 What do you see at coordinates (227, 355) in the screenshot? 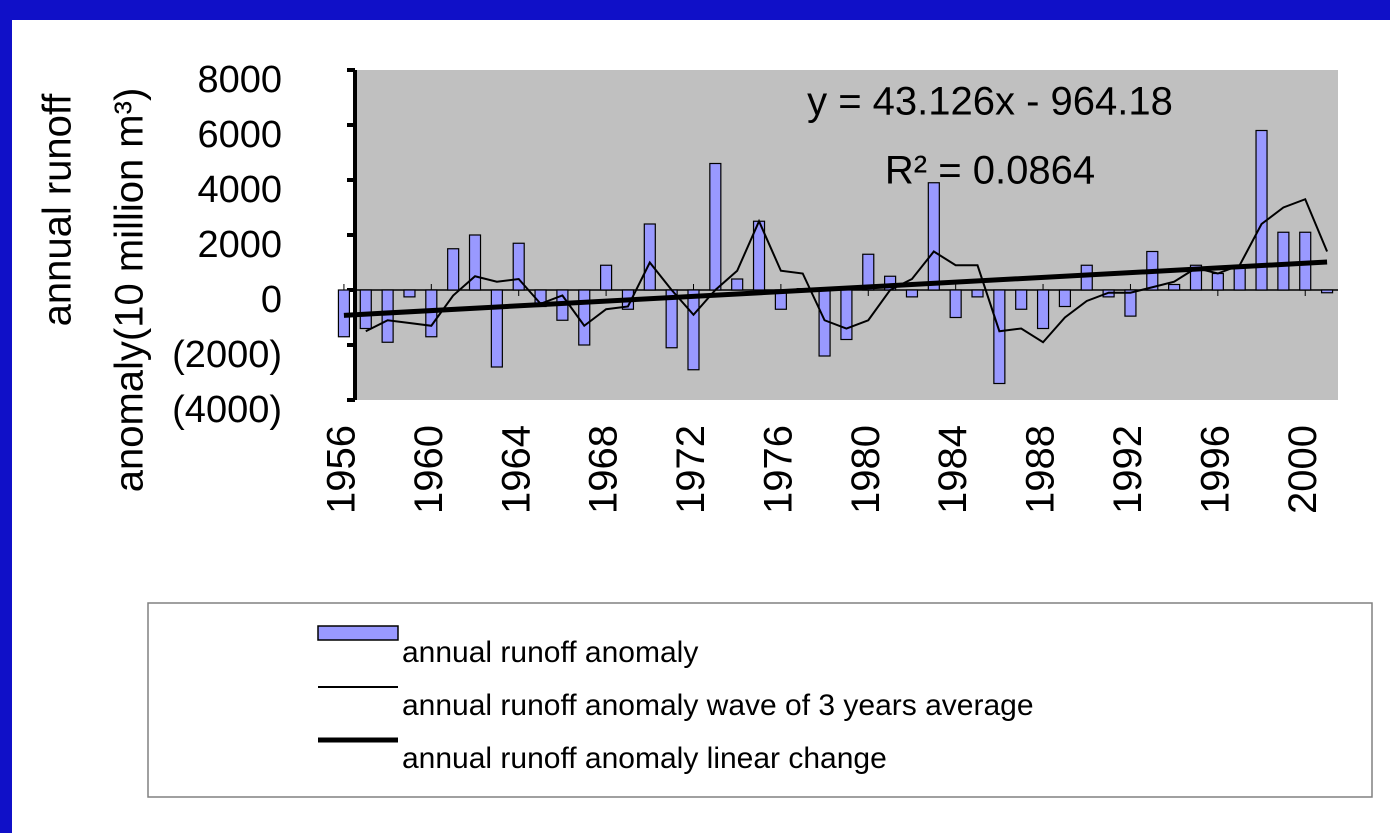
I see `y-tick-label: (2000)` at bounding box center [227, 355].